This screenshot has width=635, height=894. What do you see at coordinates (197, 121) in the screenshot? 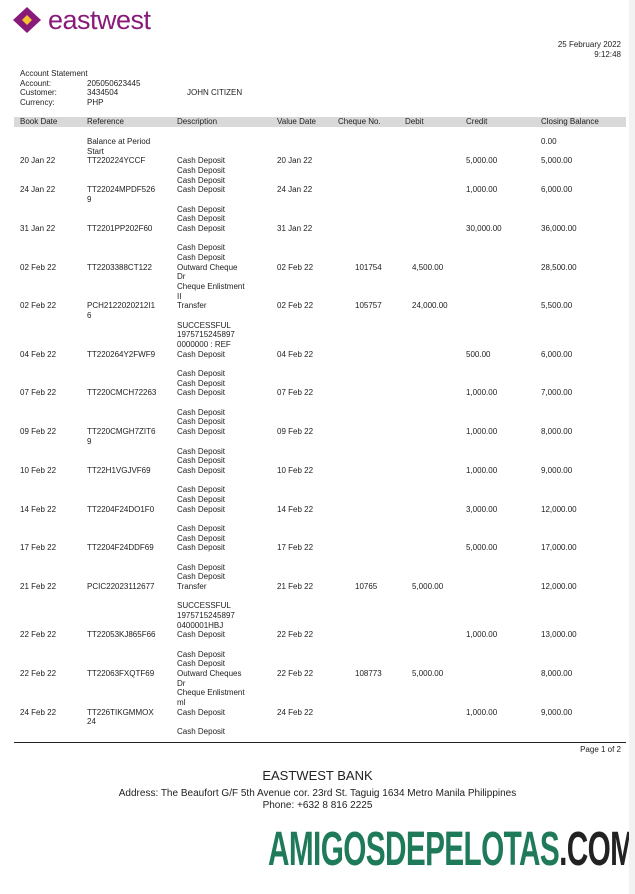
I see `col-description: Description` at bounding box center [197, 121].